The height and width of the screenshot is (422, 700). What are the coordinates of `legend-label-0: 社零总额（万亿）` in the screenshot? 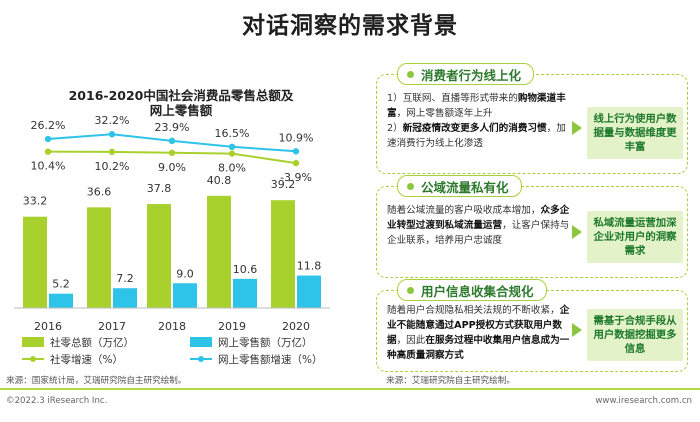 It's located at (92, 342).